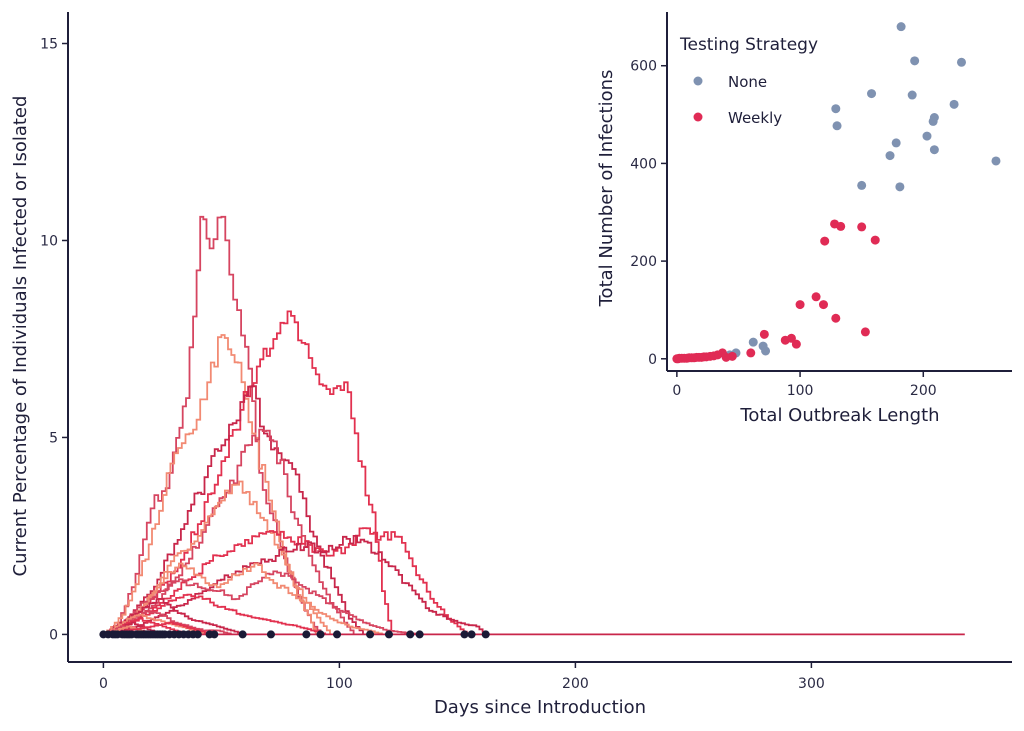 This screenshot has height=731, width=1024. I want to click on inset-x-axis-title: Total Outbreak Length, so click(839, 415).